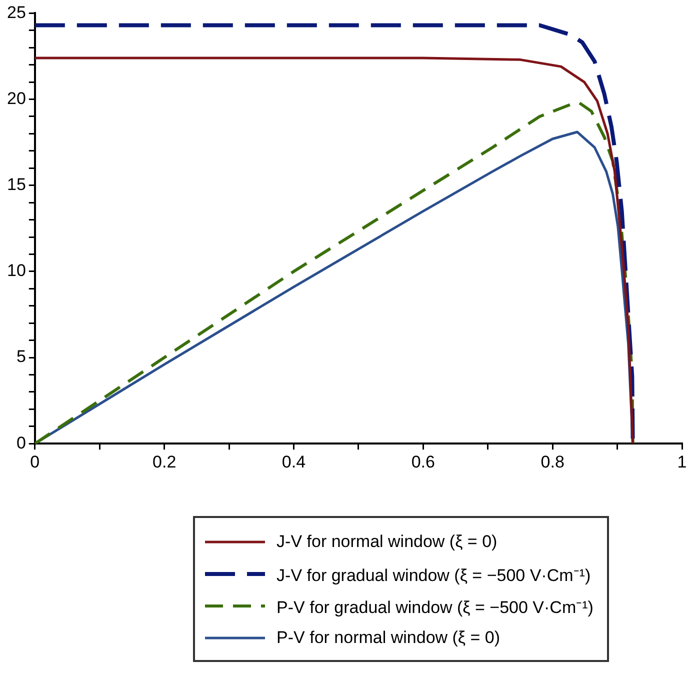 The image size is (690, 682). I want to click on x-tick-label: 0.4, so click(294, 462).